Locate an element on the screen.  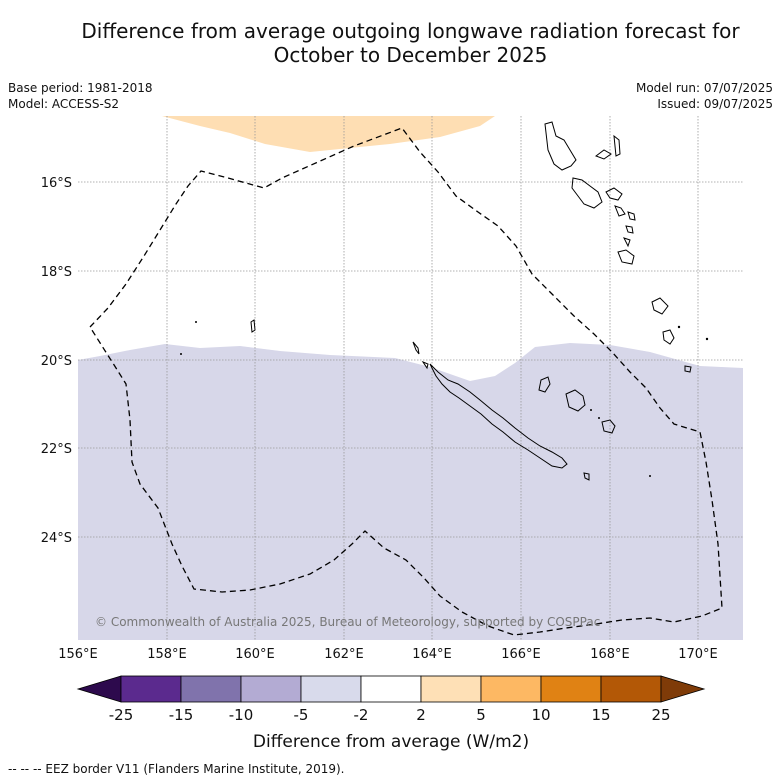
lat-labels: 16°S 18°S 20°S 22°S 24°S is located at coordinates (56, 361).